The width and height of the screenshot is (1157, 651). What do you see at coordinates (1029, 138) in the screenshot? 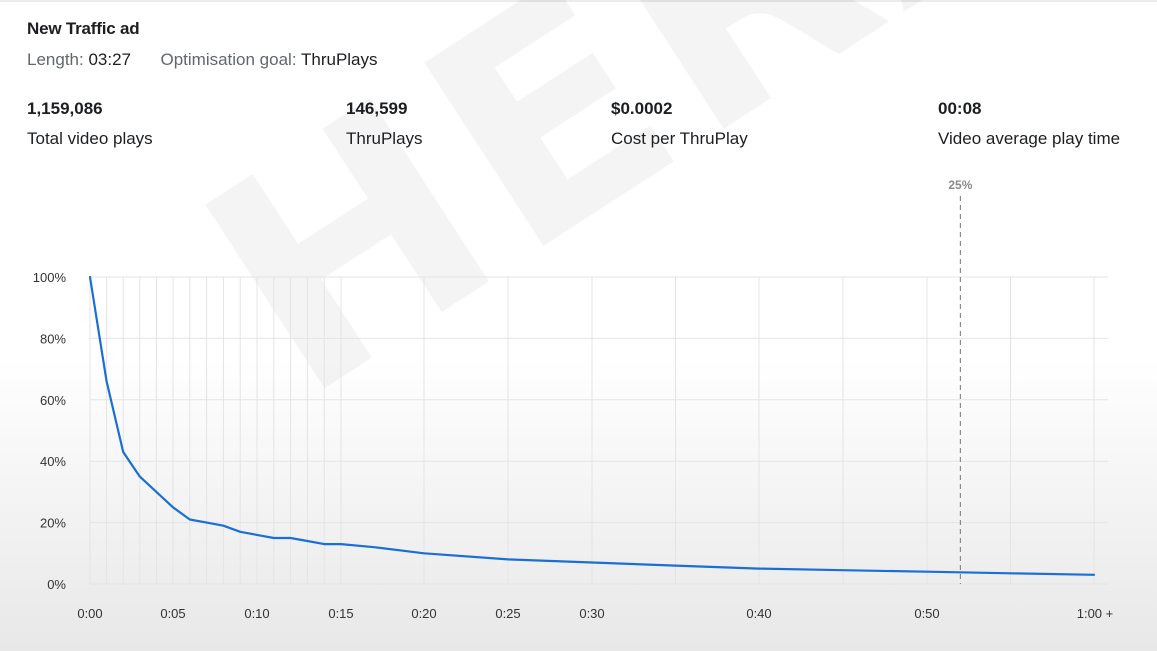
I see `stat-label: Video average play time` at bounding box center [1029, 138].